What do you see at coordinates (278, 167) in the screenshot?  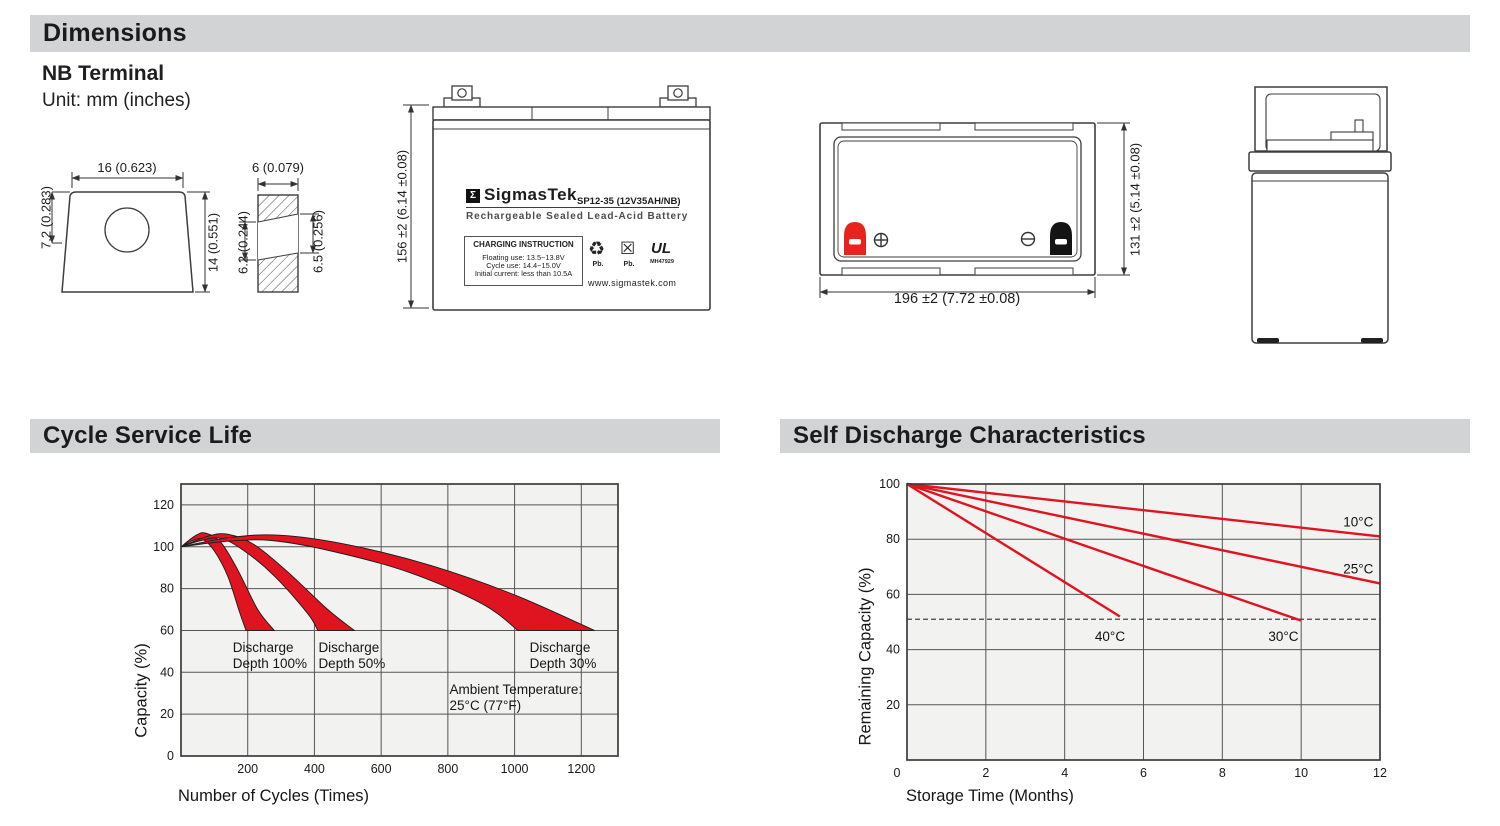 I see `terminal-side-width-dim: 6 (0.079)` at bounding box center [278, 167].